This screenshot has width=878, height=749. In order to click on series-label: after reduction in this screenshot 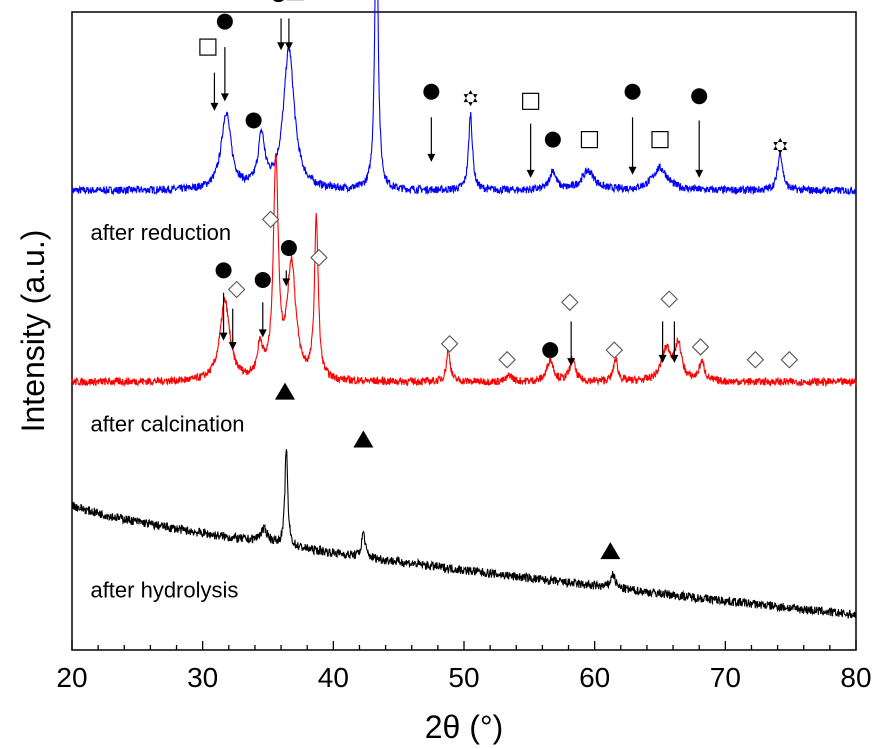, I will do `click(160, 232)`.